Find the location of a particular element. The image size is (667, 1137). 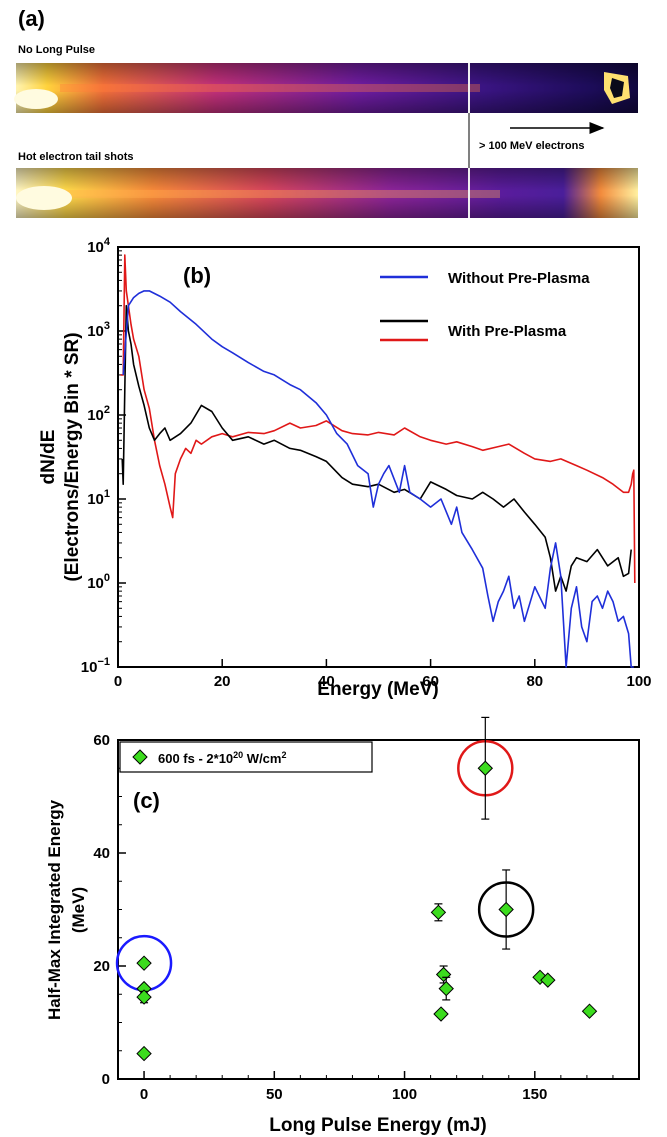

y-axis-title-c-line1: Half-Max Integrated Energy is located at coordinates (54, 909).